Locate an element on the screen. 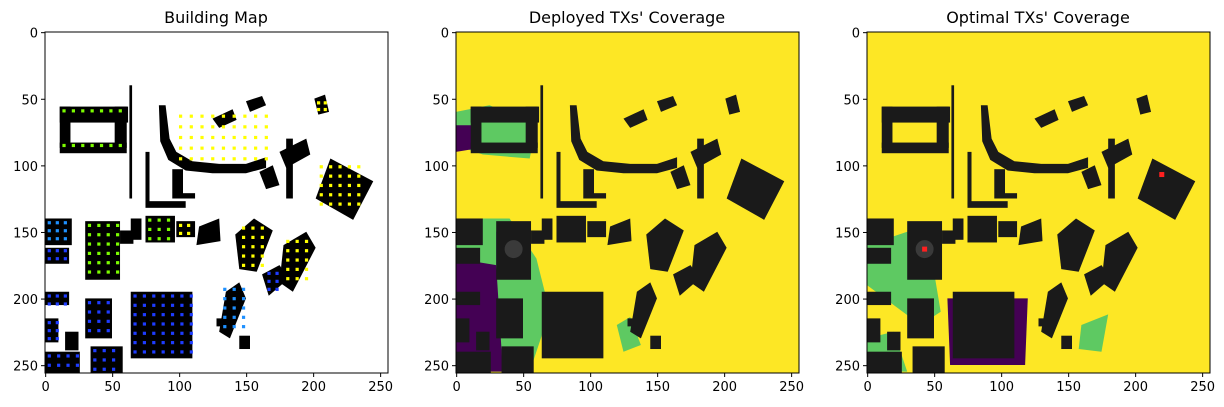  x-tick-label: 200 is located at coordinates (313, 387).